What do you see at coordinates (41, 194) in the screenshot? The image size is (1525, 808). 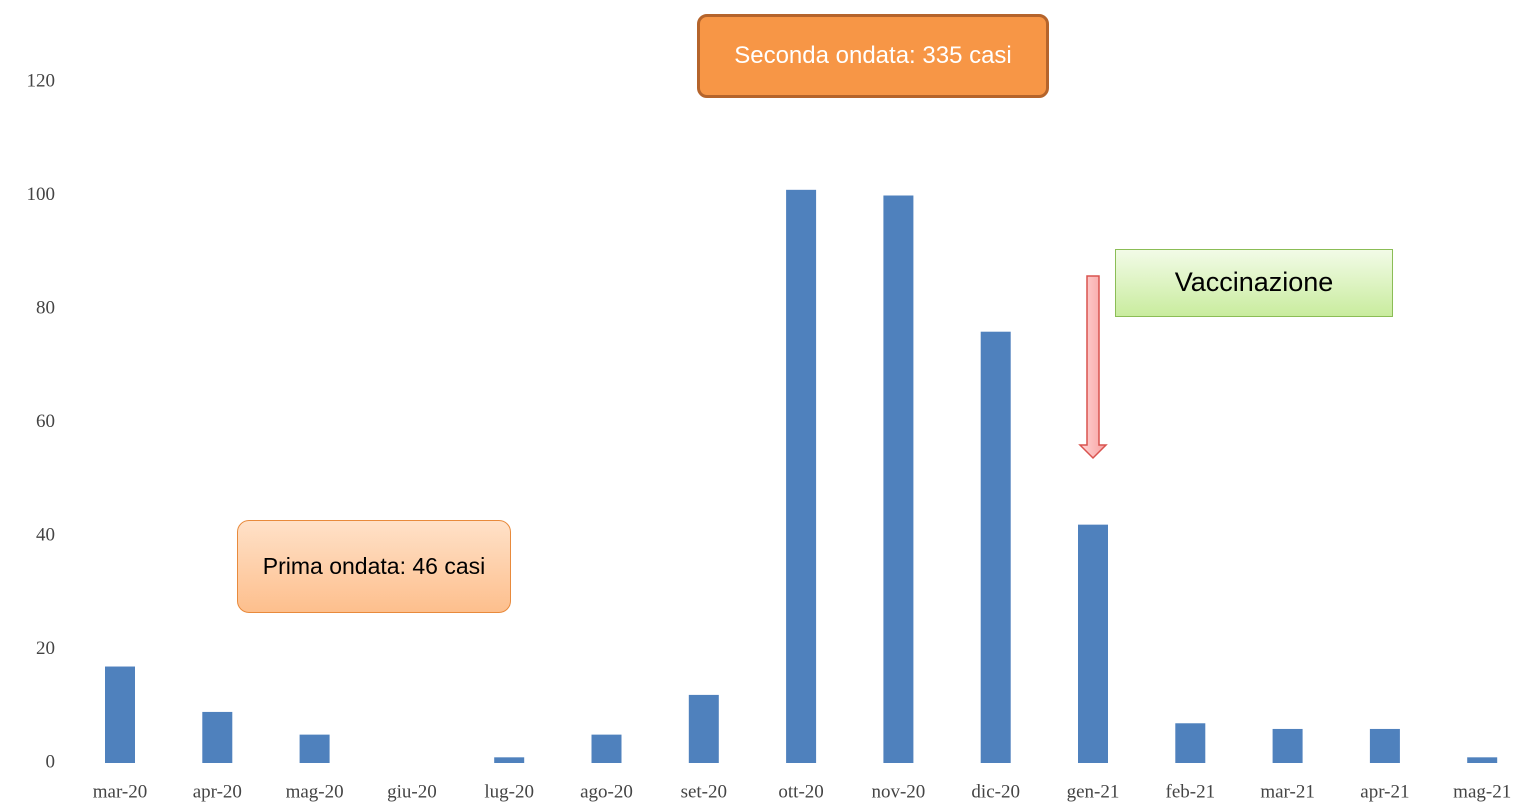 I see `y-tick-label: 100` at bounding box center [41, 194].